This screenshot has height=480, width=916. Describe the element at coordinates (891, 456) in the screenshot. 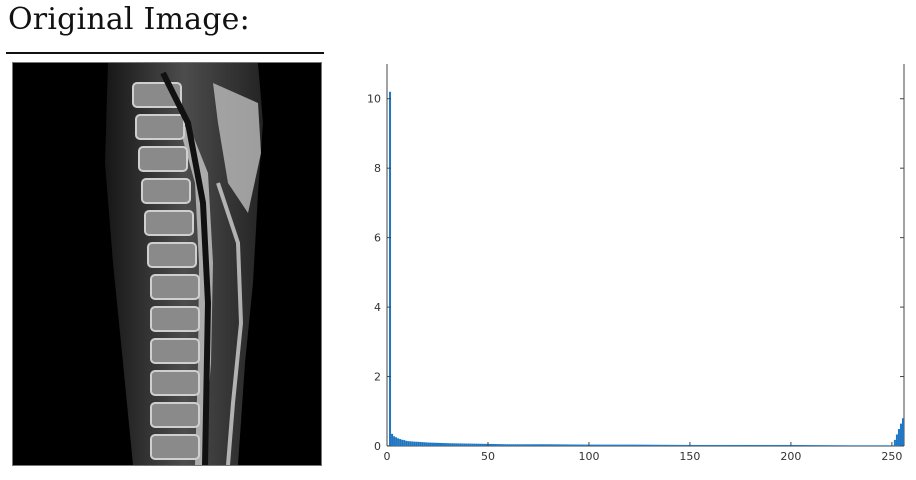

I see `x-tick-label: 250` at that location.